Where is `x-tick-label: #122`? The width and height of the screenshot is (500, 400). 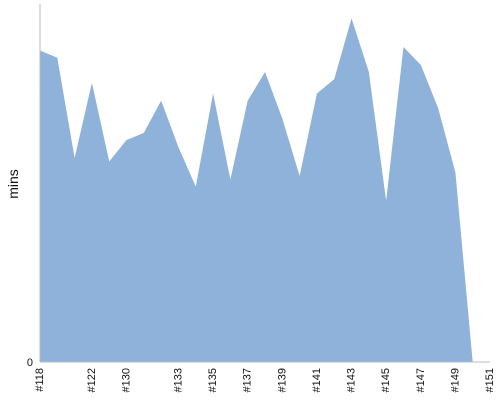 x-tick-label: #122 is located at coordinates (92, 380).